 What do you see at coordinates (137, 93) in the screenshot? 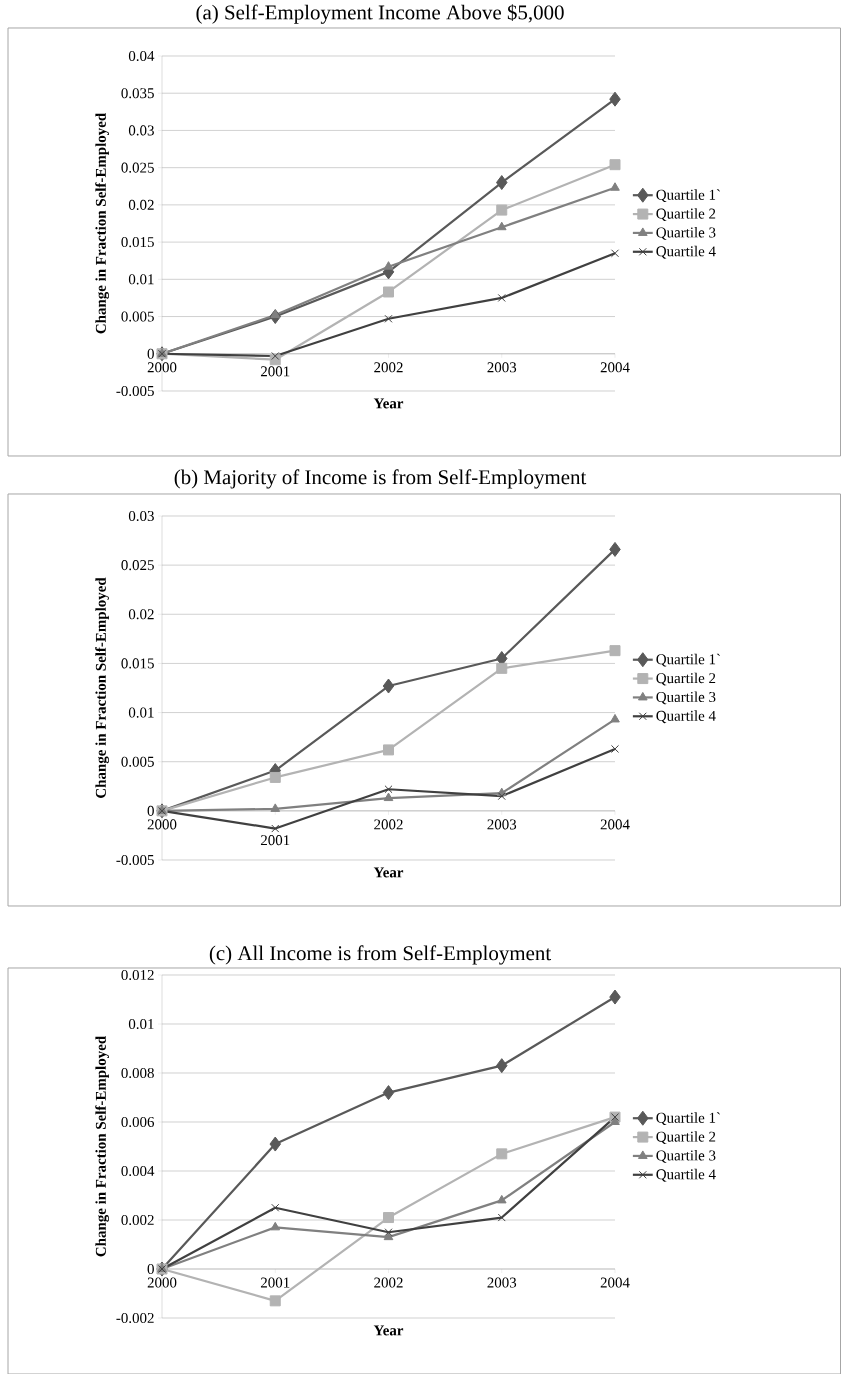
I see `y-tick-label: 0.035` at bounding box center [137, 93].